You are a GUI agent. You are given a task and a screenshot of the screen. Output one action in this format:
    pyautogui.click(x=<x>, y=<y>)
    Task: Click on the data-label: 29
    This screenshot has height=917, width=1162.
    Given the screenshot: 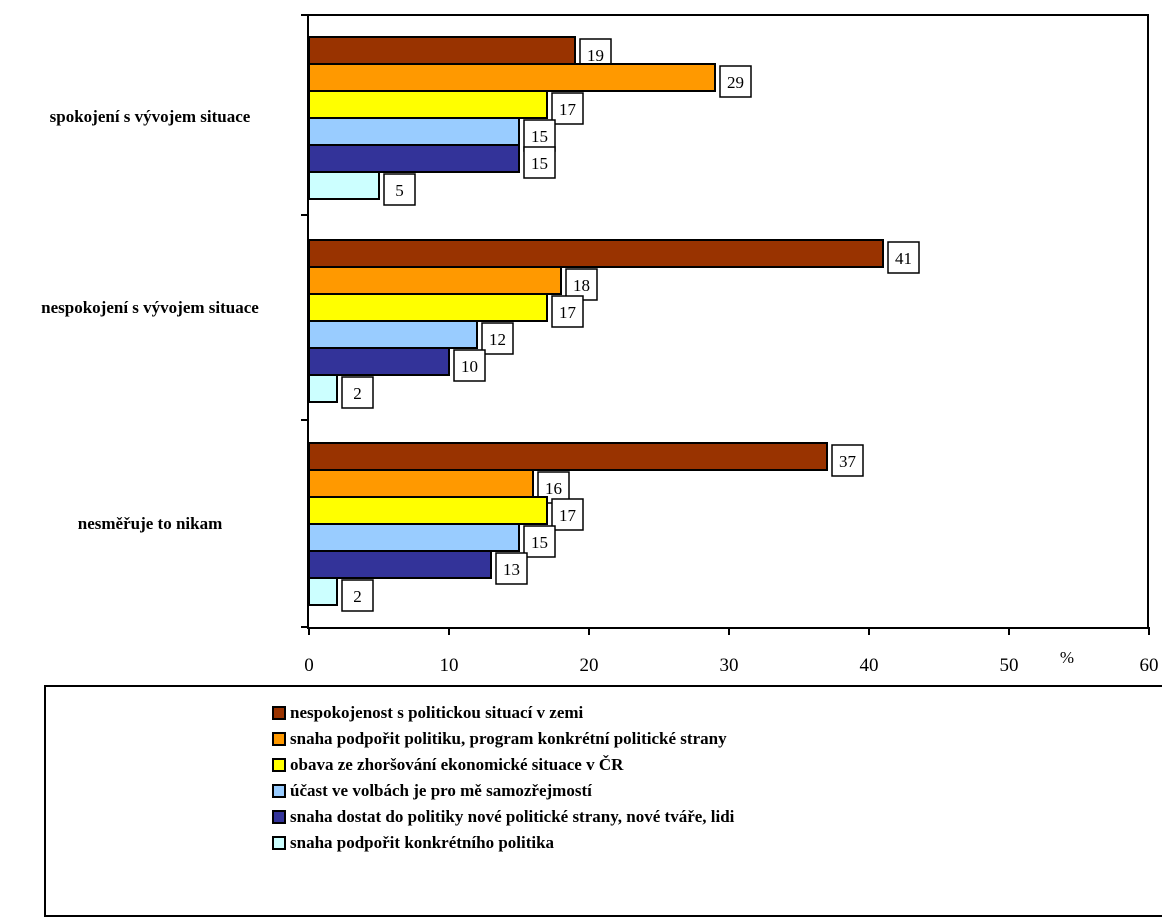 What is the action you would take?
    pyautogui.click(x=735, y=82)
    